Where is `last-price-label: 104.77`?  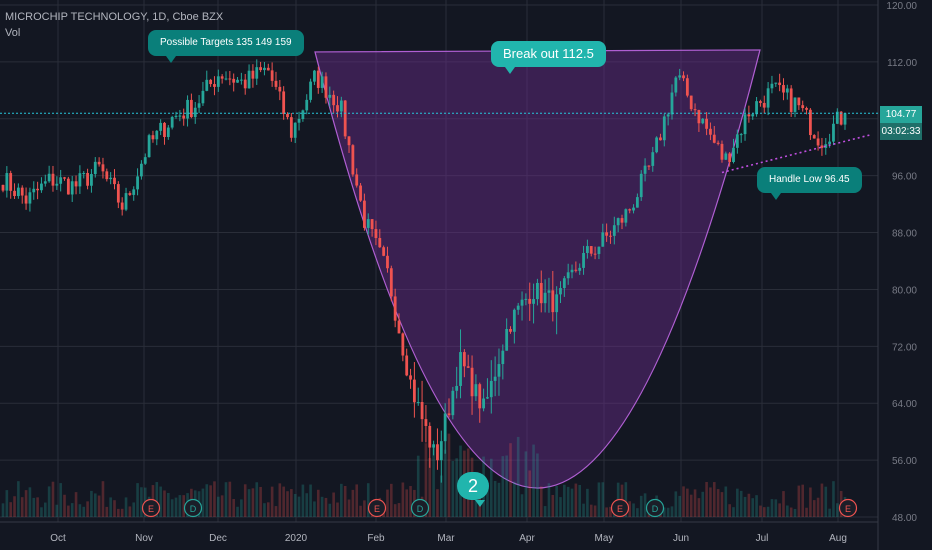
last-price-label: 104.77 is located at coordinates (901, 114).